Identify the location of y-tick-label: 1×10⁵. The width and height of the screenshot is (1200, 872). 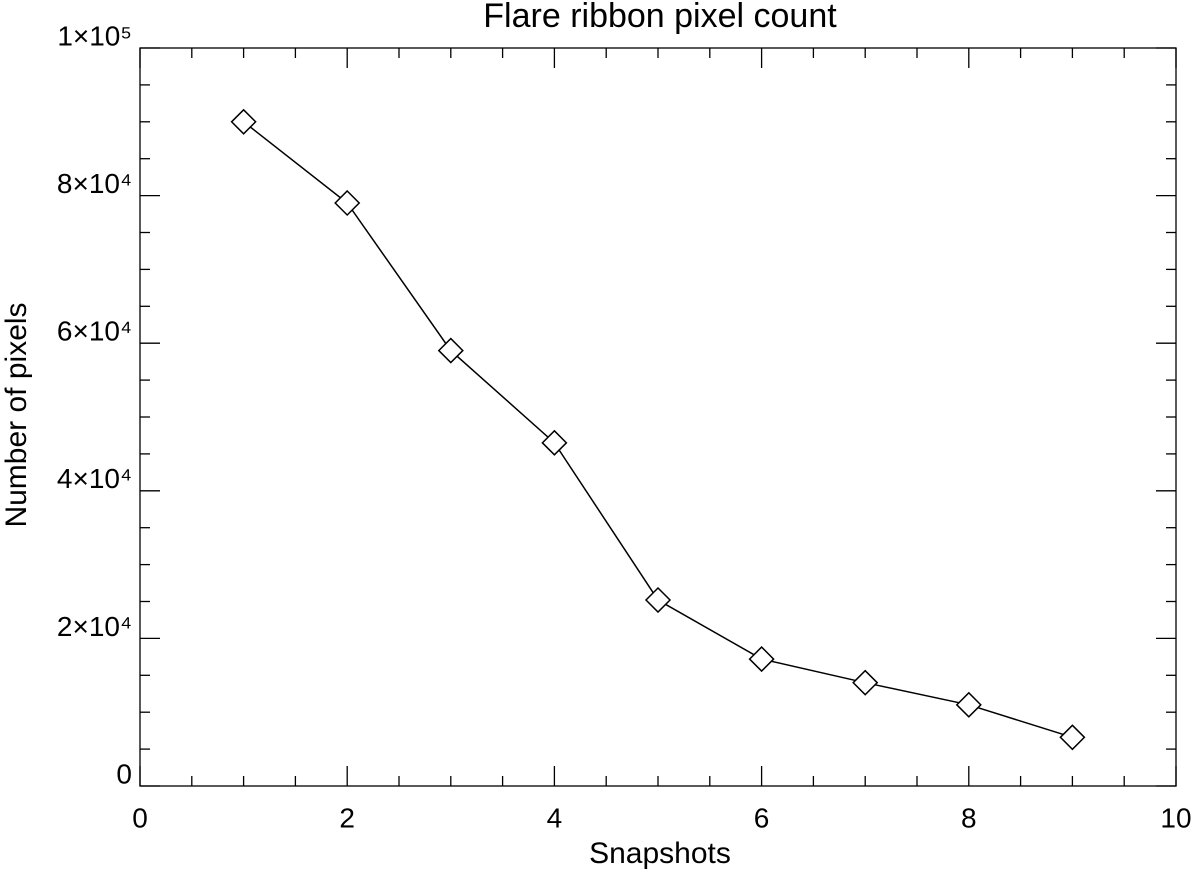
(94, 35).